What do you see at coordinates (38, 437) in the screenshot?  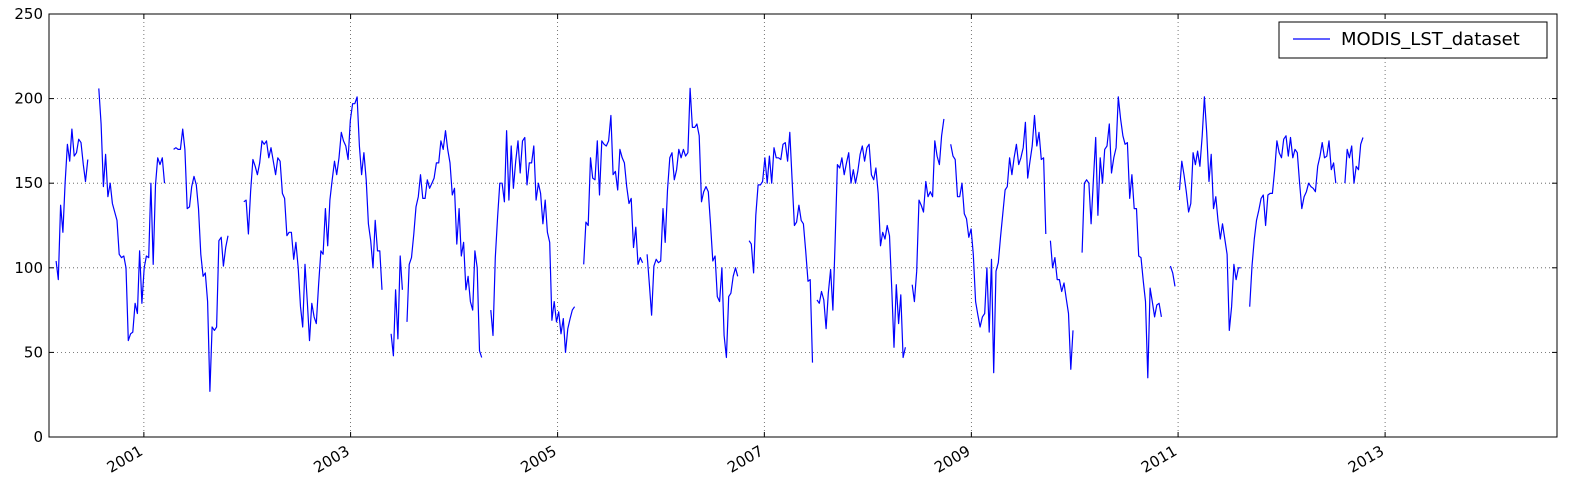 I see `y-tick-label: 0` at bounding box center [38, 437].